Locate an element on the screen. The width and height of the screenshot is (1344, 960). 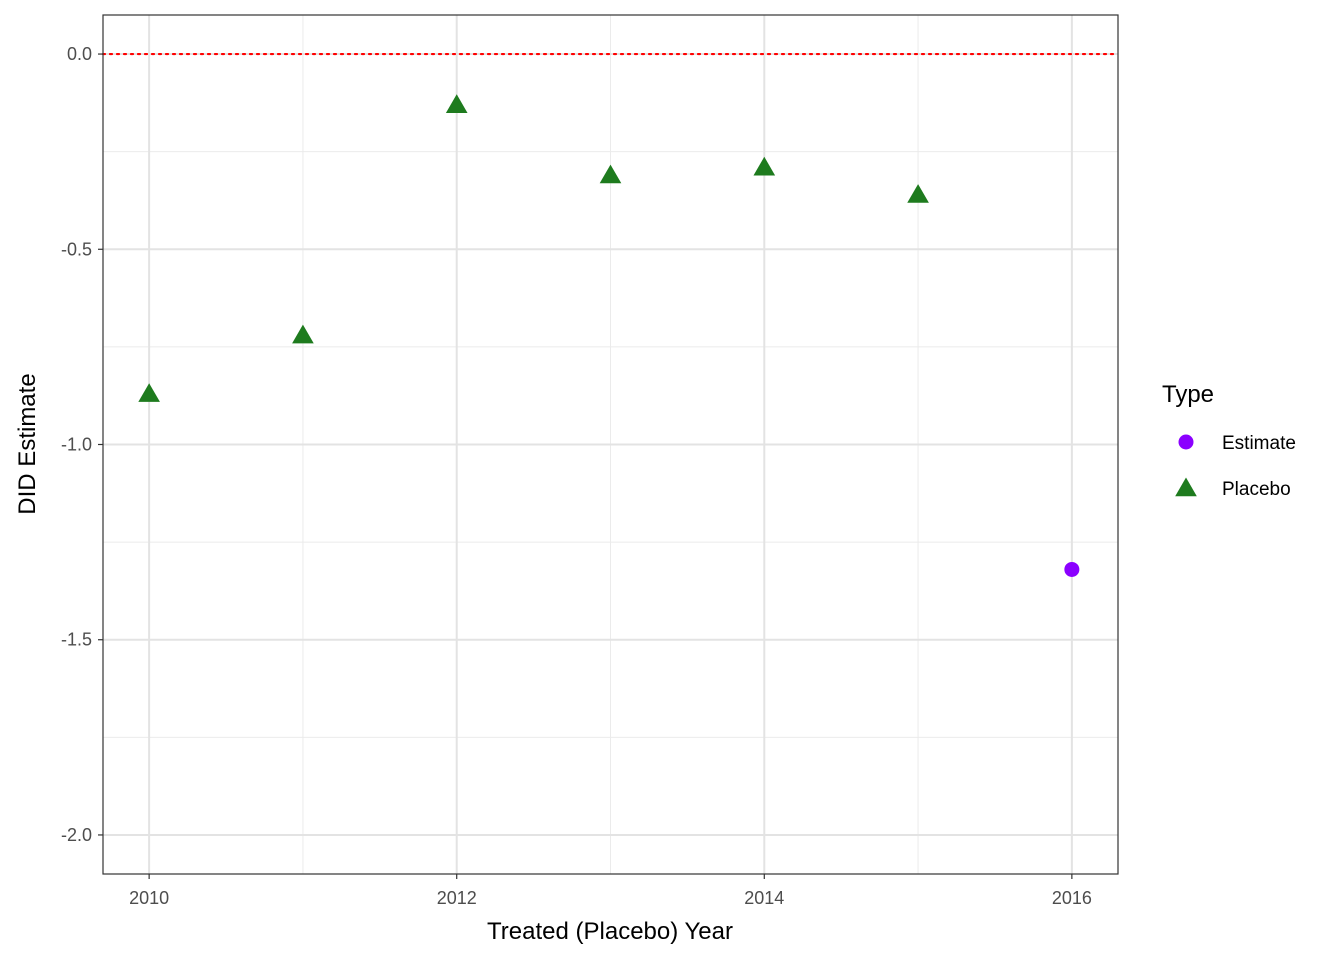
legend: Type Estimate Placebo is located at coordinates (1229, 440).